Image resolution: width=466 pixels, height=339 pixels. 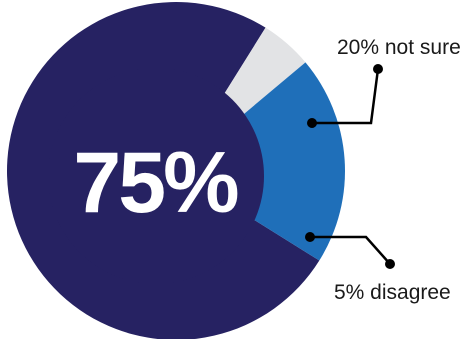 I want to click on center-percentage-label: 75%, so click(x=155, y=183).